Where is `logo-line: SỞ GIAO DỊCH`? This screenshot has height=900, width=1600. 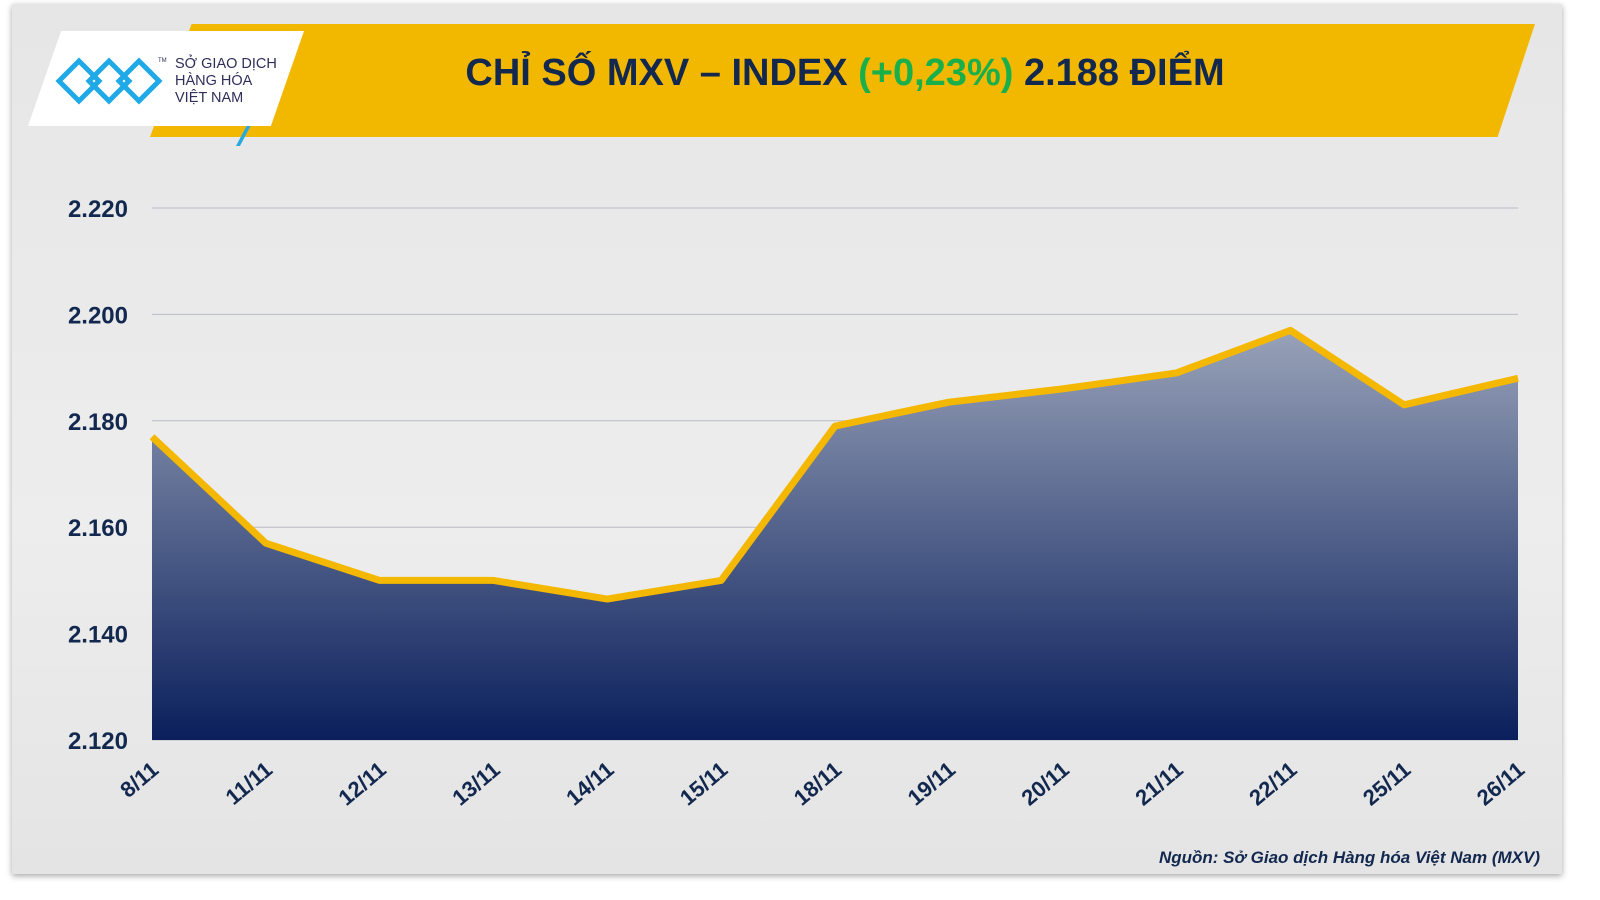 logo-line: SỞ GIAO DỊCH is located at coordinates (226, 64).